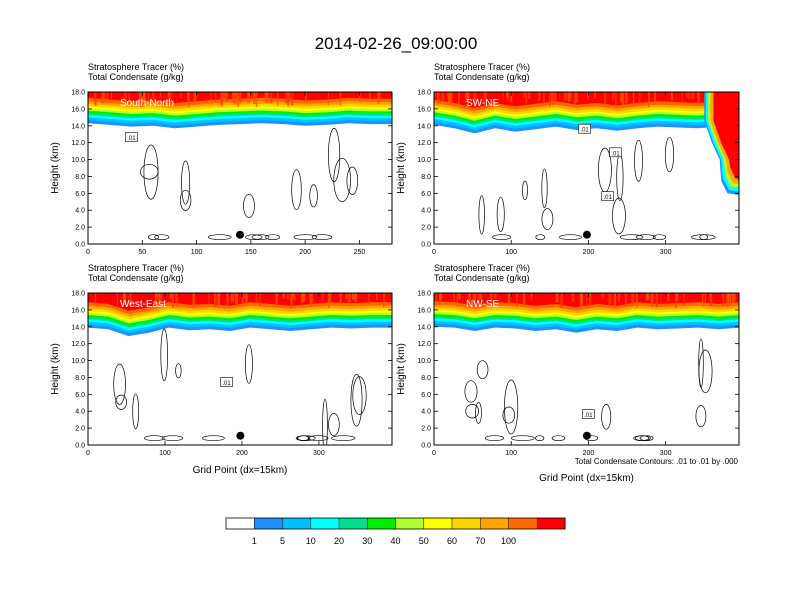  Describe the element at coordinates (396, 43) in the screenshot. I see `figure-title: 2014-02-26_09:00:00` at that location.